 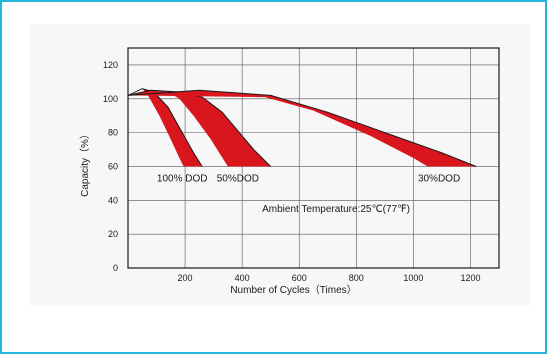 What do you see at coordinates (113, 166) in the screenshot?
I see `y-tick-label: 60` at bounding box center [113, 166].